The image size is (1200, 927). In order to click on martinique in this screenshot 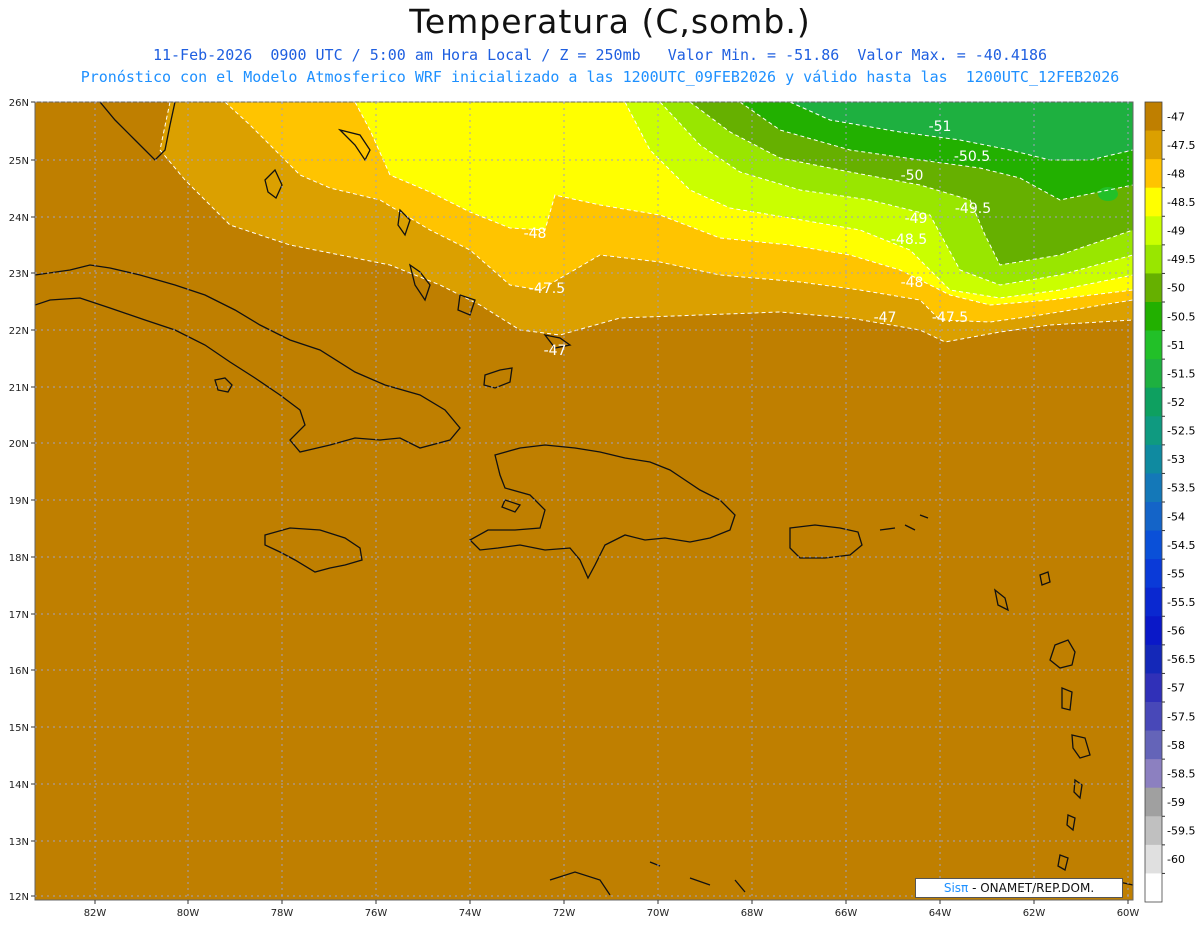, I will do `click(1081, 746)`.